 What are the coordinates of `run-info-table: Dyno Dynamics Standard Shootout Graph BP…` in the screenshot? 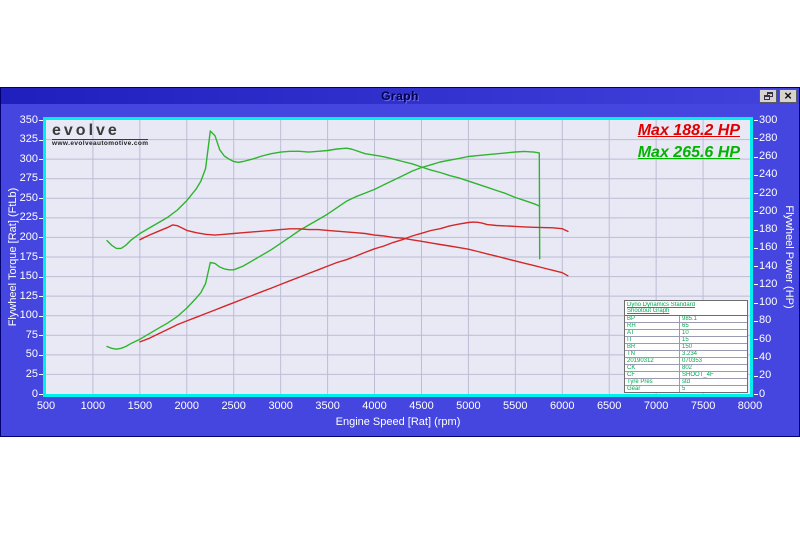 It's located at (686, 346).